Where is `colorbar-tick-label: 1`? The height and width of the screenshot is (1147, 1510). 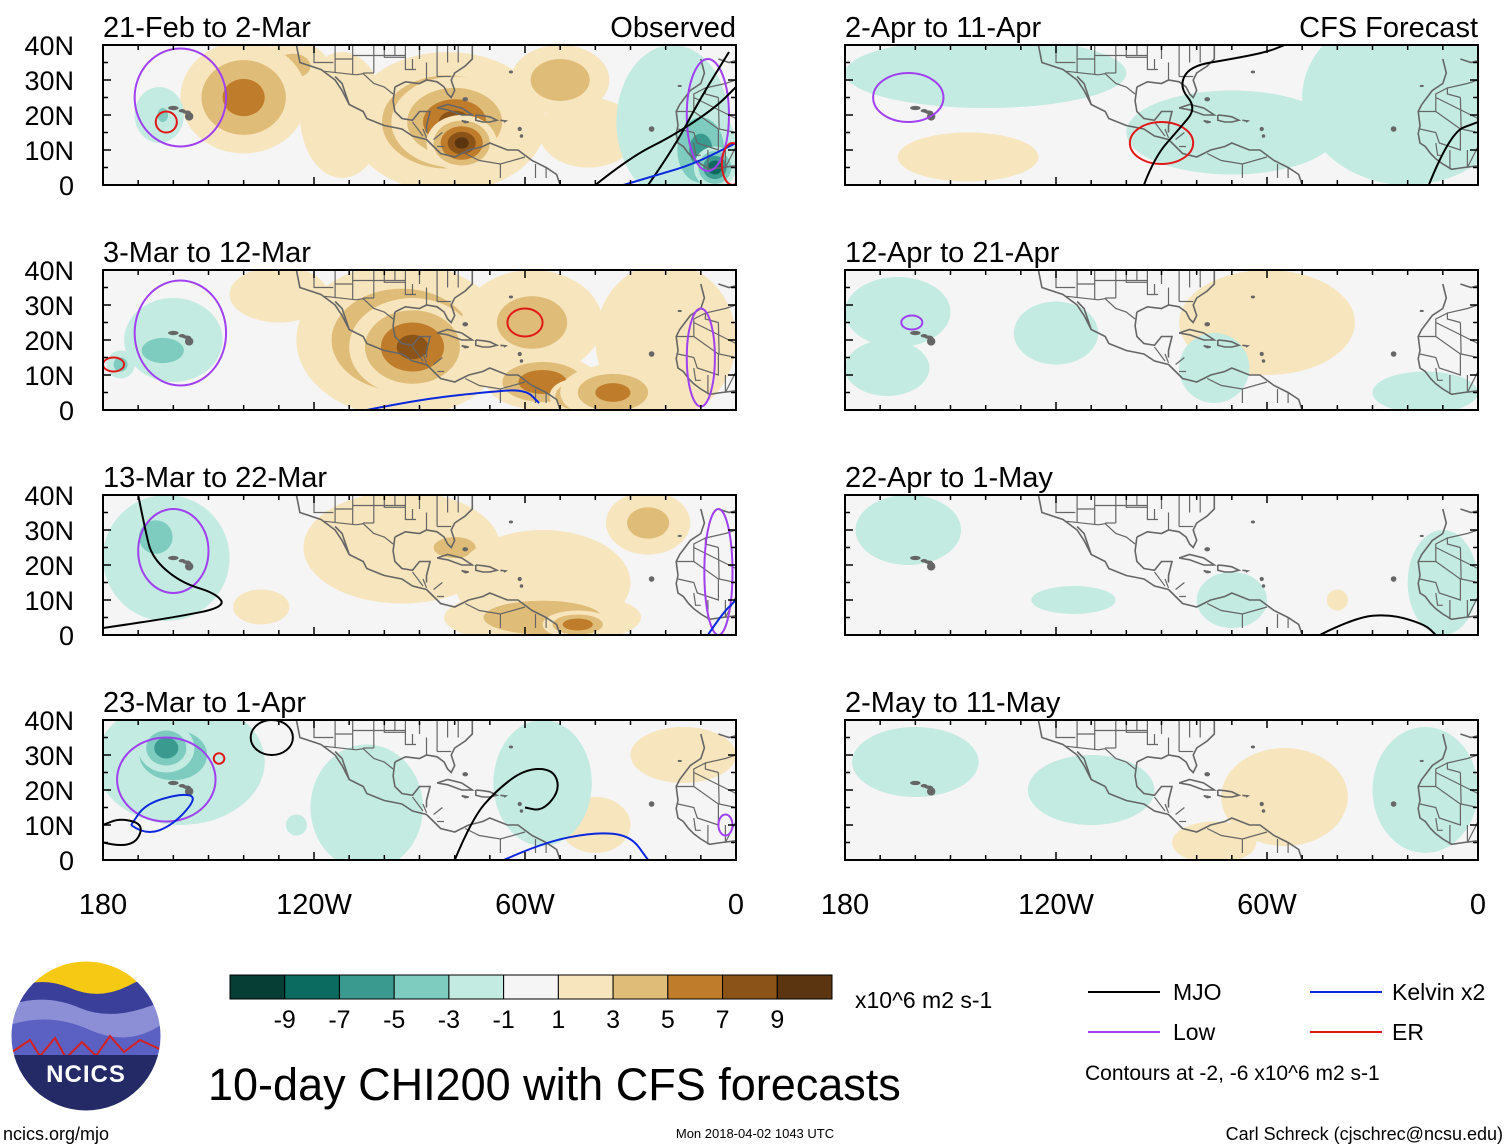
colorbar-tick-label: 1 is located at coordinates (558, 1020).